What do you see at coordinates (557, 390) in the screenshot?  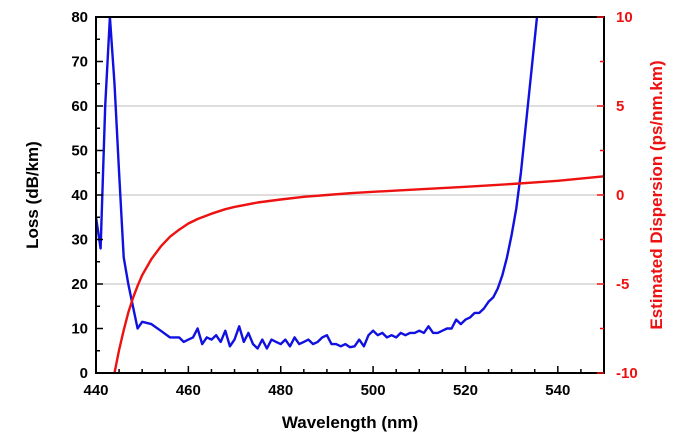 I see `x-tick-label: 540` at bounding box center [557, 390].